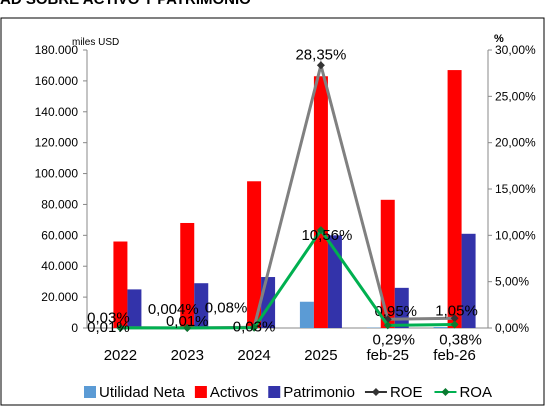 The image size is (546, 407). What do you see at coordinates (515, 96) in the screenshot?
I see `right-tick-label: 25,00%` at bounding box center [515, 96].